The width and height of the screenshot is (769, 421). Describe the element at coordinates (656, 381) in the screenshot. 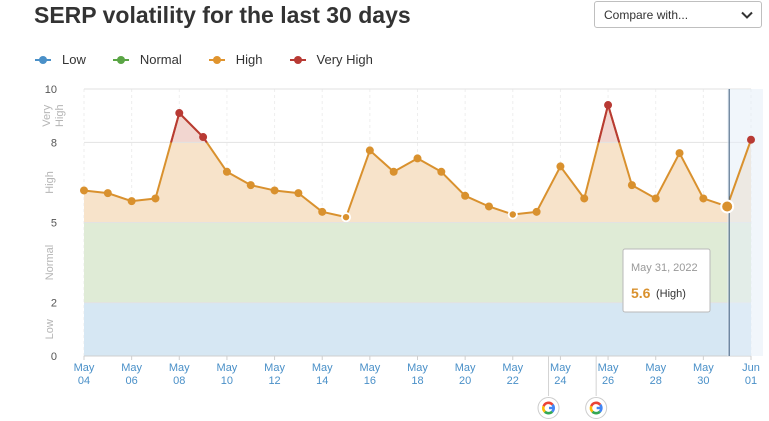

I see `x-tick-day-12: 28` at that location.